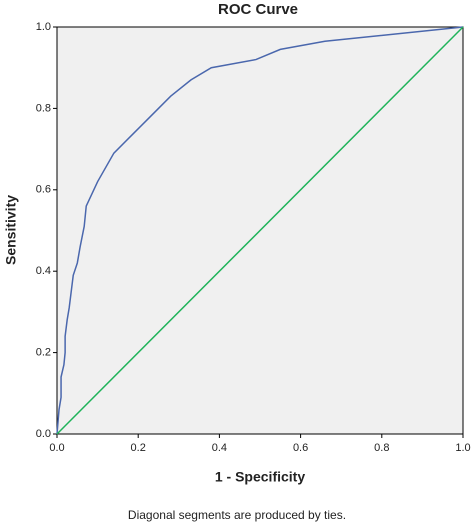 The width and height of the screenshot is (474, 526). Describe the element at coordinates (43, 108) in the screenshot. I see `y-tick-label: 0.8` at that location.